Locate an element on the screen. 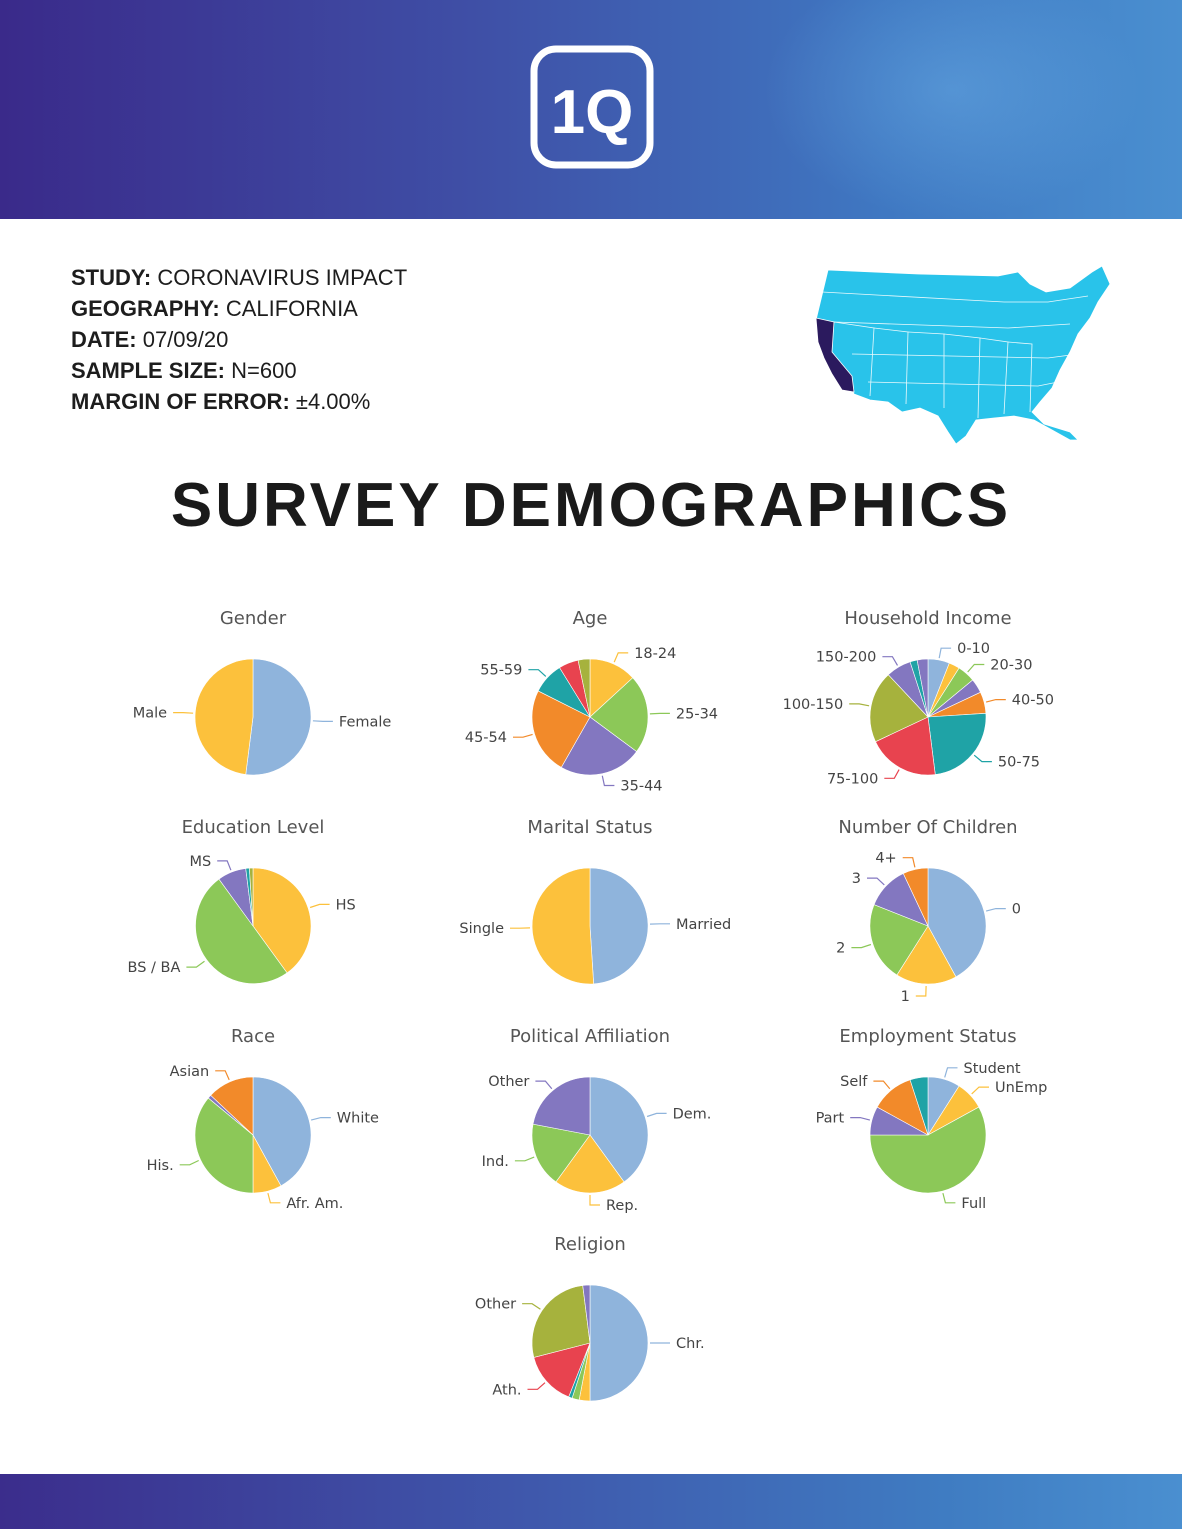  logo-text: 1Q is located at coordinates (592, 112).